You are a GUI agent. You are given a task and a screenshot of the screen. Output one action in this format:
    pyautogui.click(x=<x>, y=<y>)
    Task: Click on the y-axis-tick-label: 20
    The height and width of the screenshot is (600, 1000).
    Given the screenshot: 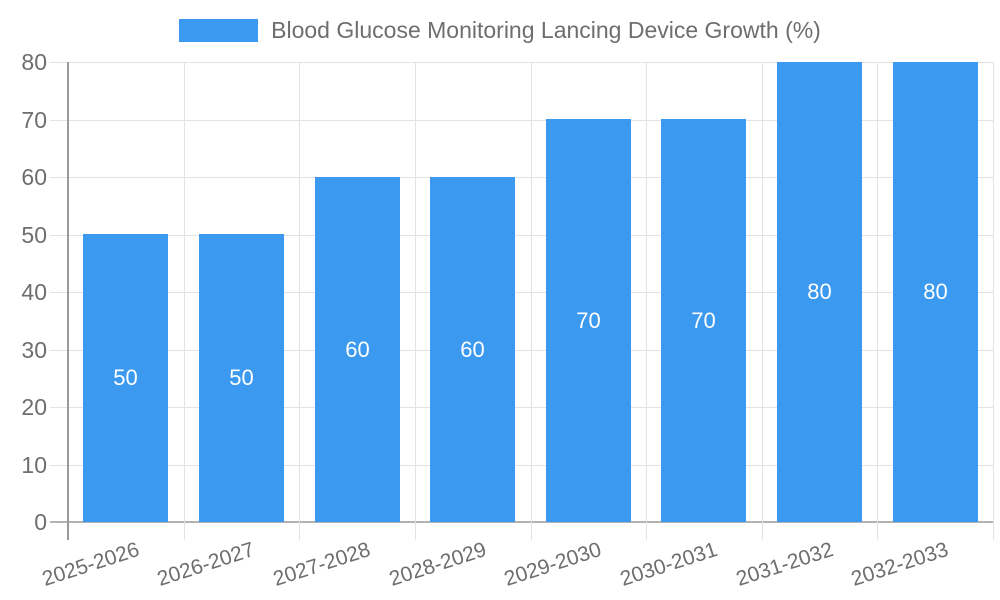 What is the action you would take?
    pyautogui.click(x=34, y=407)
    